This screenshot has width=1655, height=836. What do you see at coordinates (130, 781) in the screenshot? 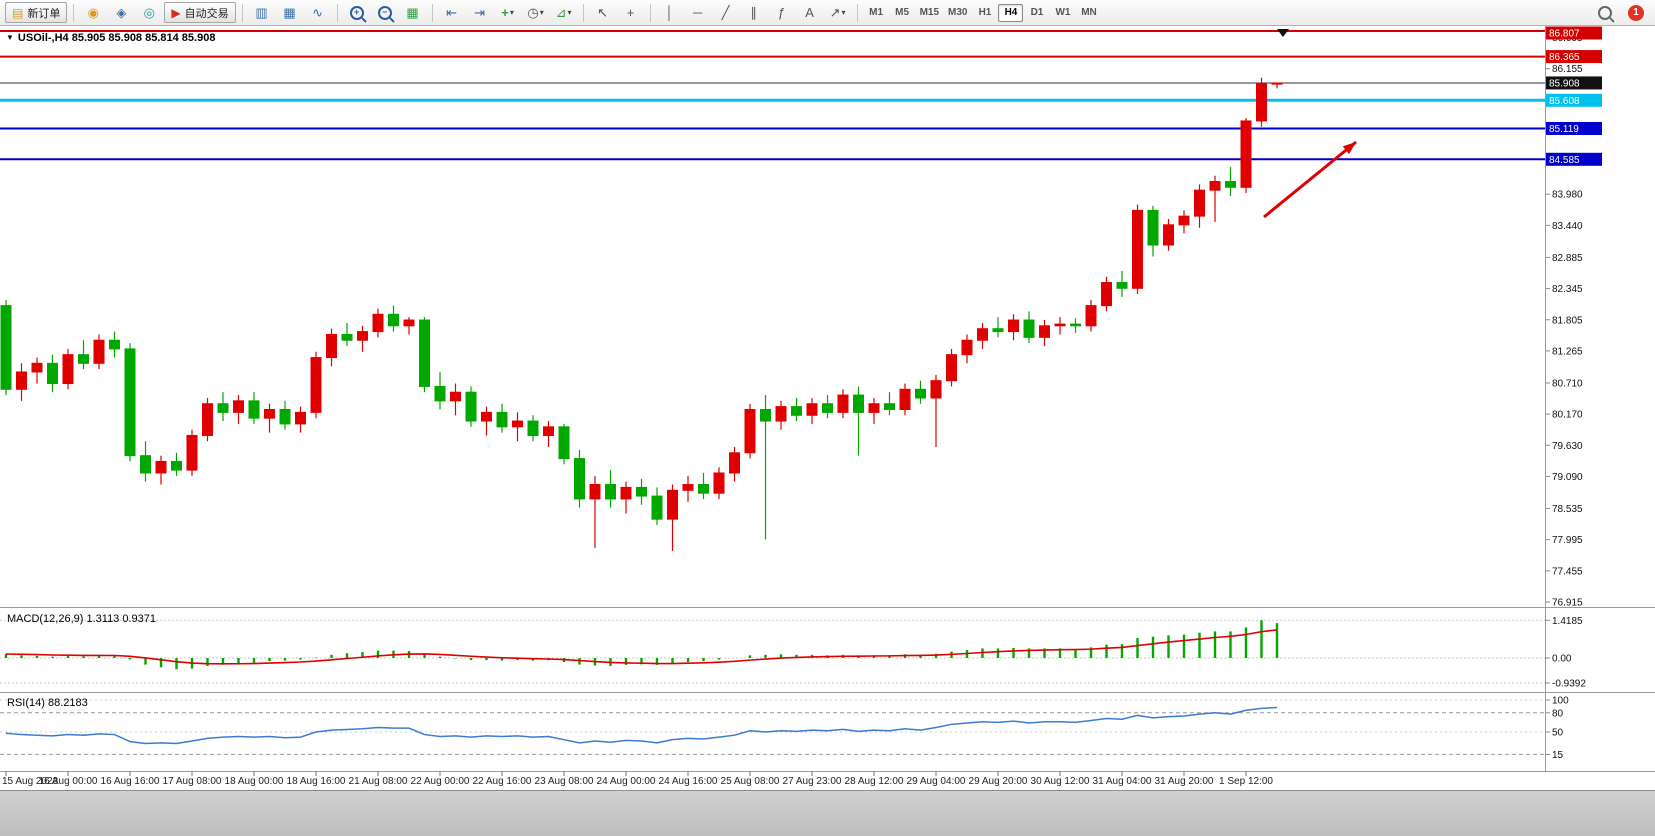
I see `time-axis-label: 16 Aug 16:00` at bounding box center [130, 781].